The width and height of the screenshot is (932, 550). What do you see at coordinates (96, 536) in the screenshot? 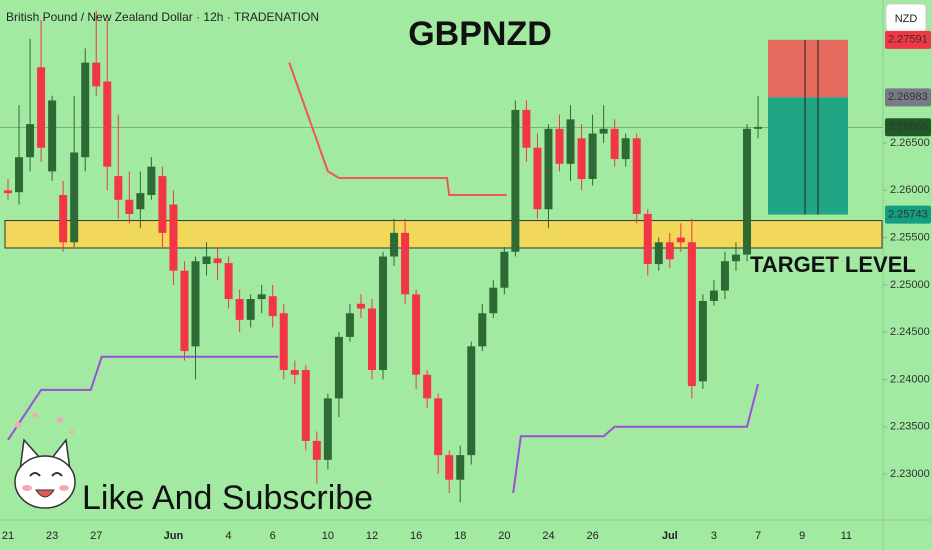
I see `x-tick-label: 27` at bounding box center [96, 536].